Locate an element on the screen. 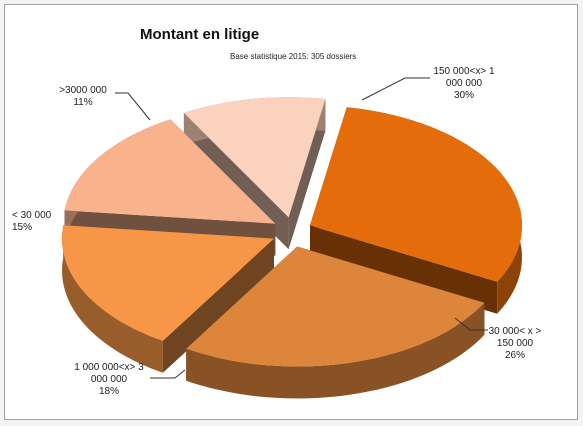 Image resolution: width=583 pixels, height=426 pixels. category-label: 150 000<x> 1 000 000 is located at coordinates (464, 77).